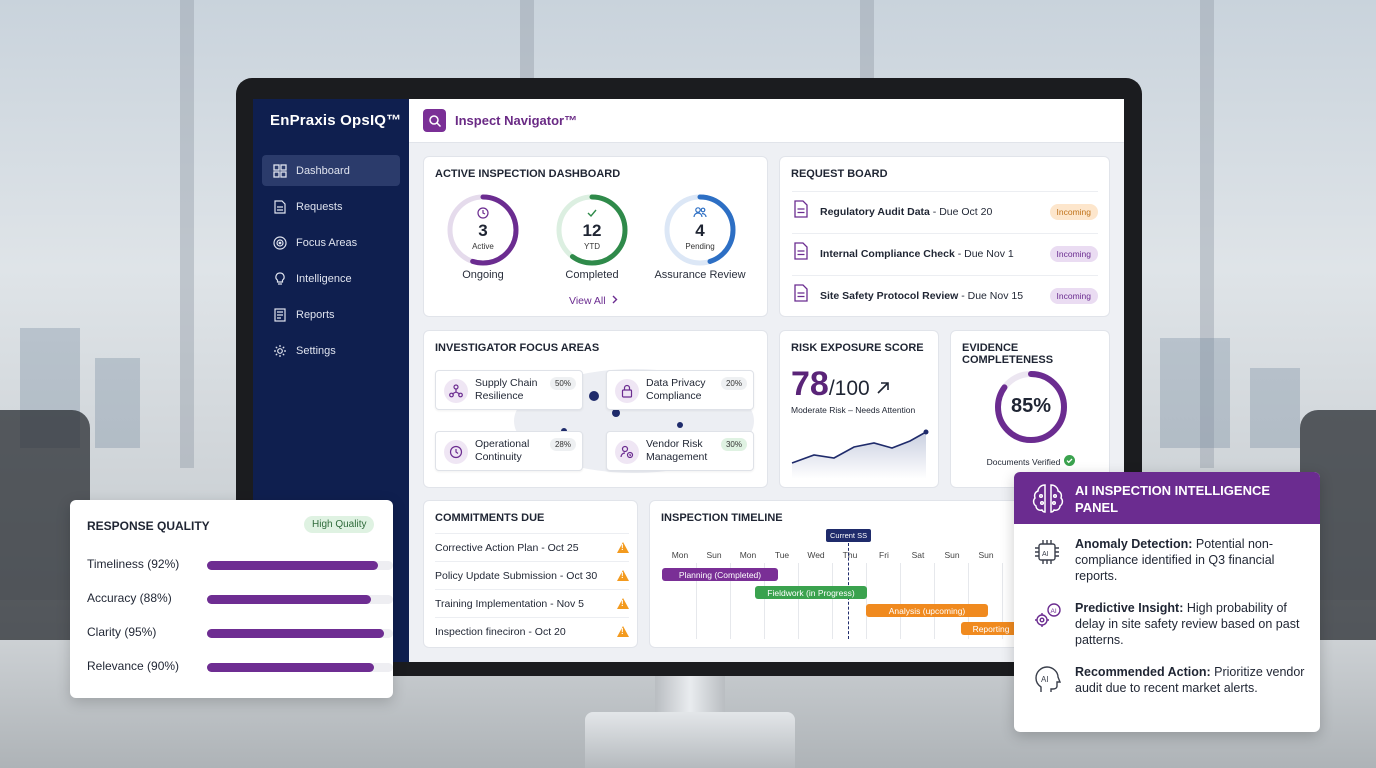 The image size is (1376, 768). I want to click on current-marker-label: Current SS, so click(849, 535).